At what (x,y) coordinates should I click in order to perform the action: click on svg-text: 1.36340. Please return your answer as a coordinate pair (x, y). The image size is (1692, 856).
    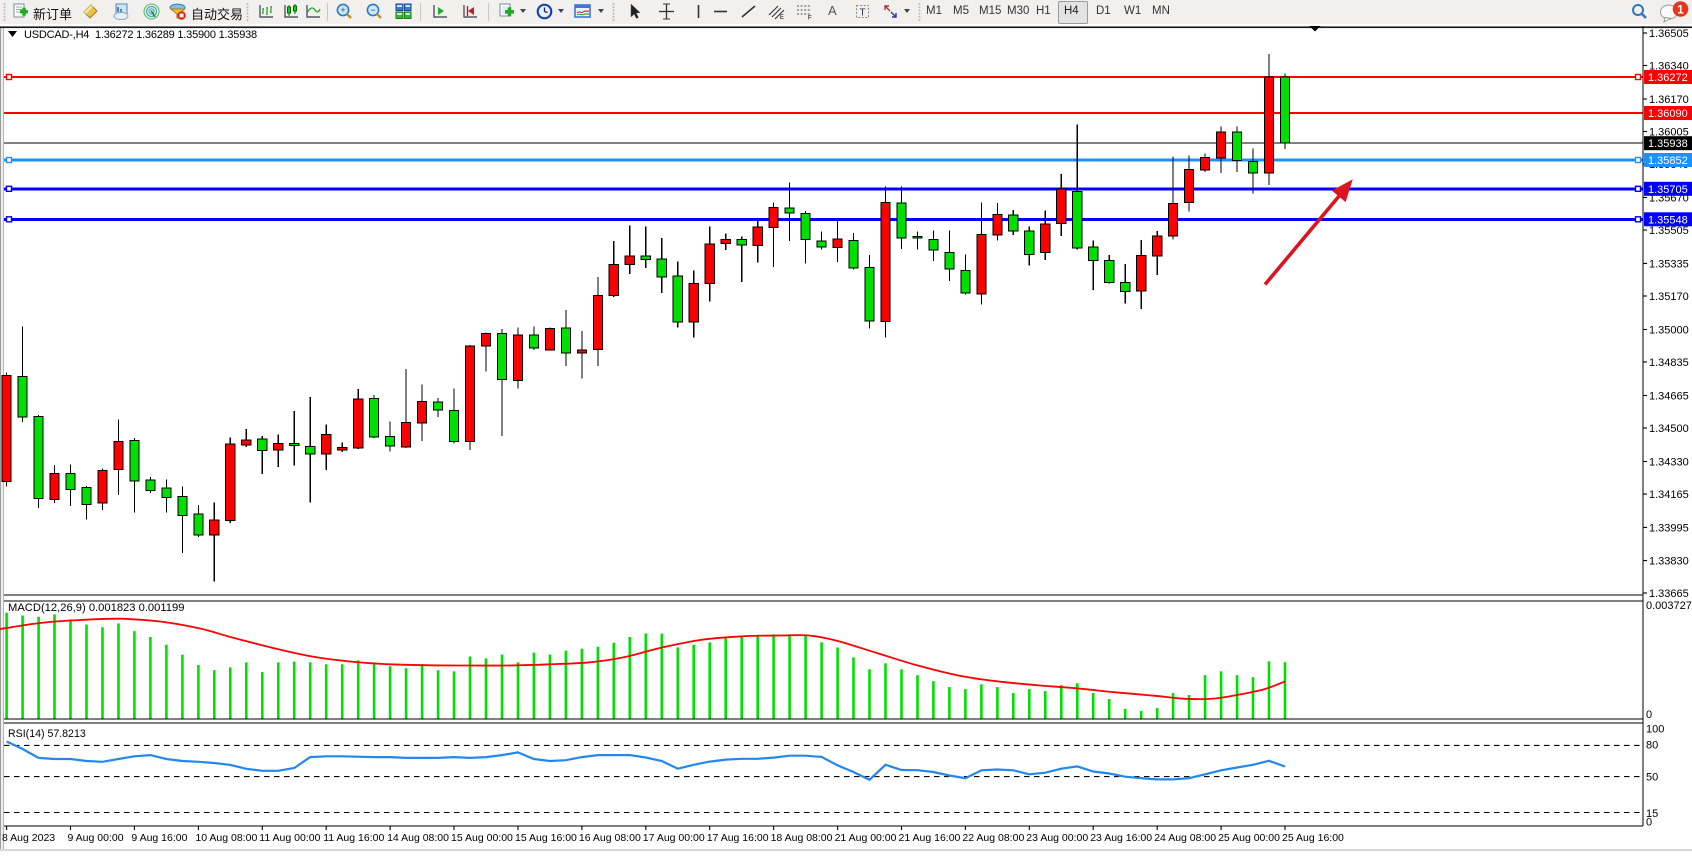
    Looking at the image, I should click on (1669, 67).